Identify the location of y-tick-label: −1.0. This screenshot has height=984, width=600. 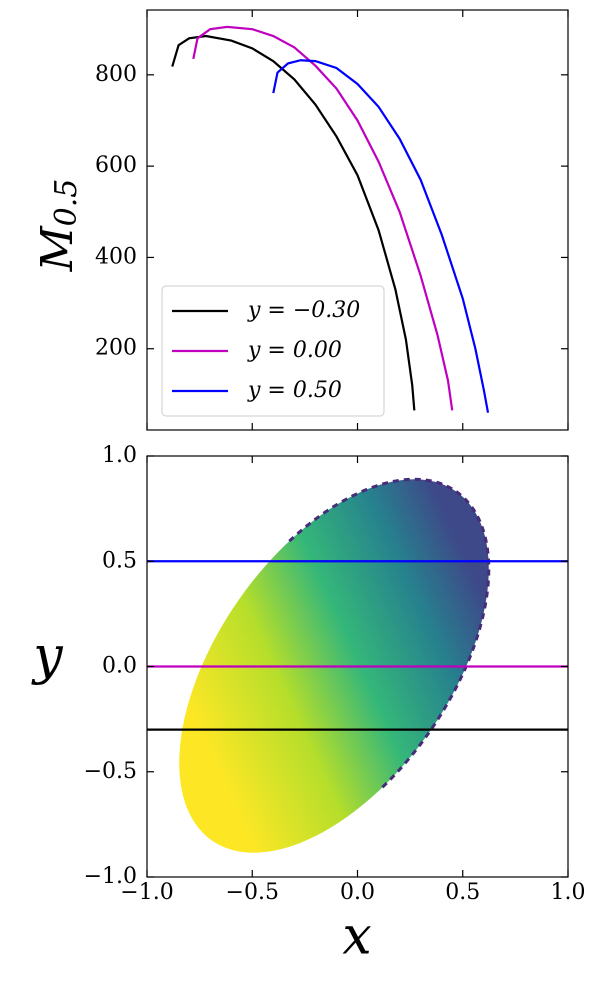
(110, 876).